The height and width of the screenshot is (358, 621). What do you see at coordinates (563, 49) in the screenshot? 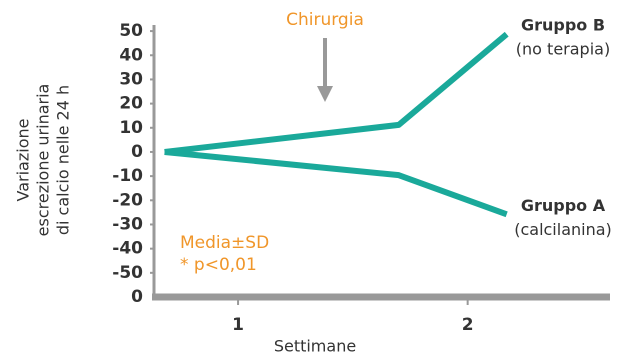
I see `series-note: (no terapia)` at bounding box center [563, 49].